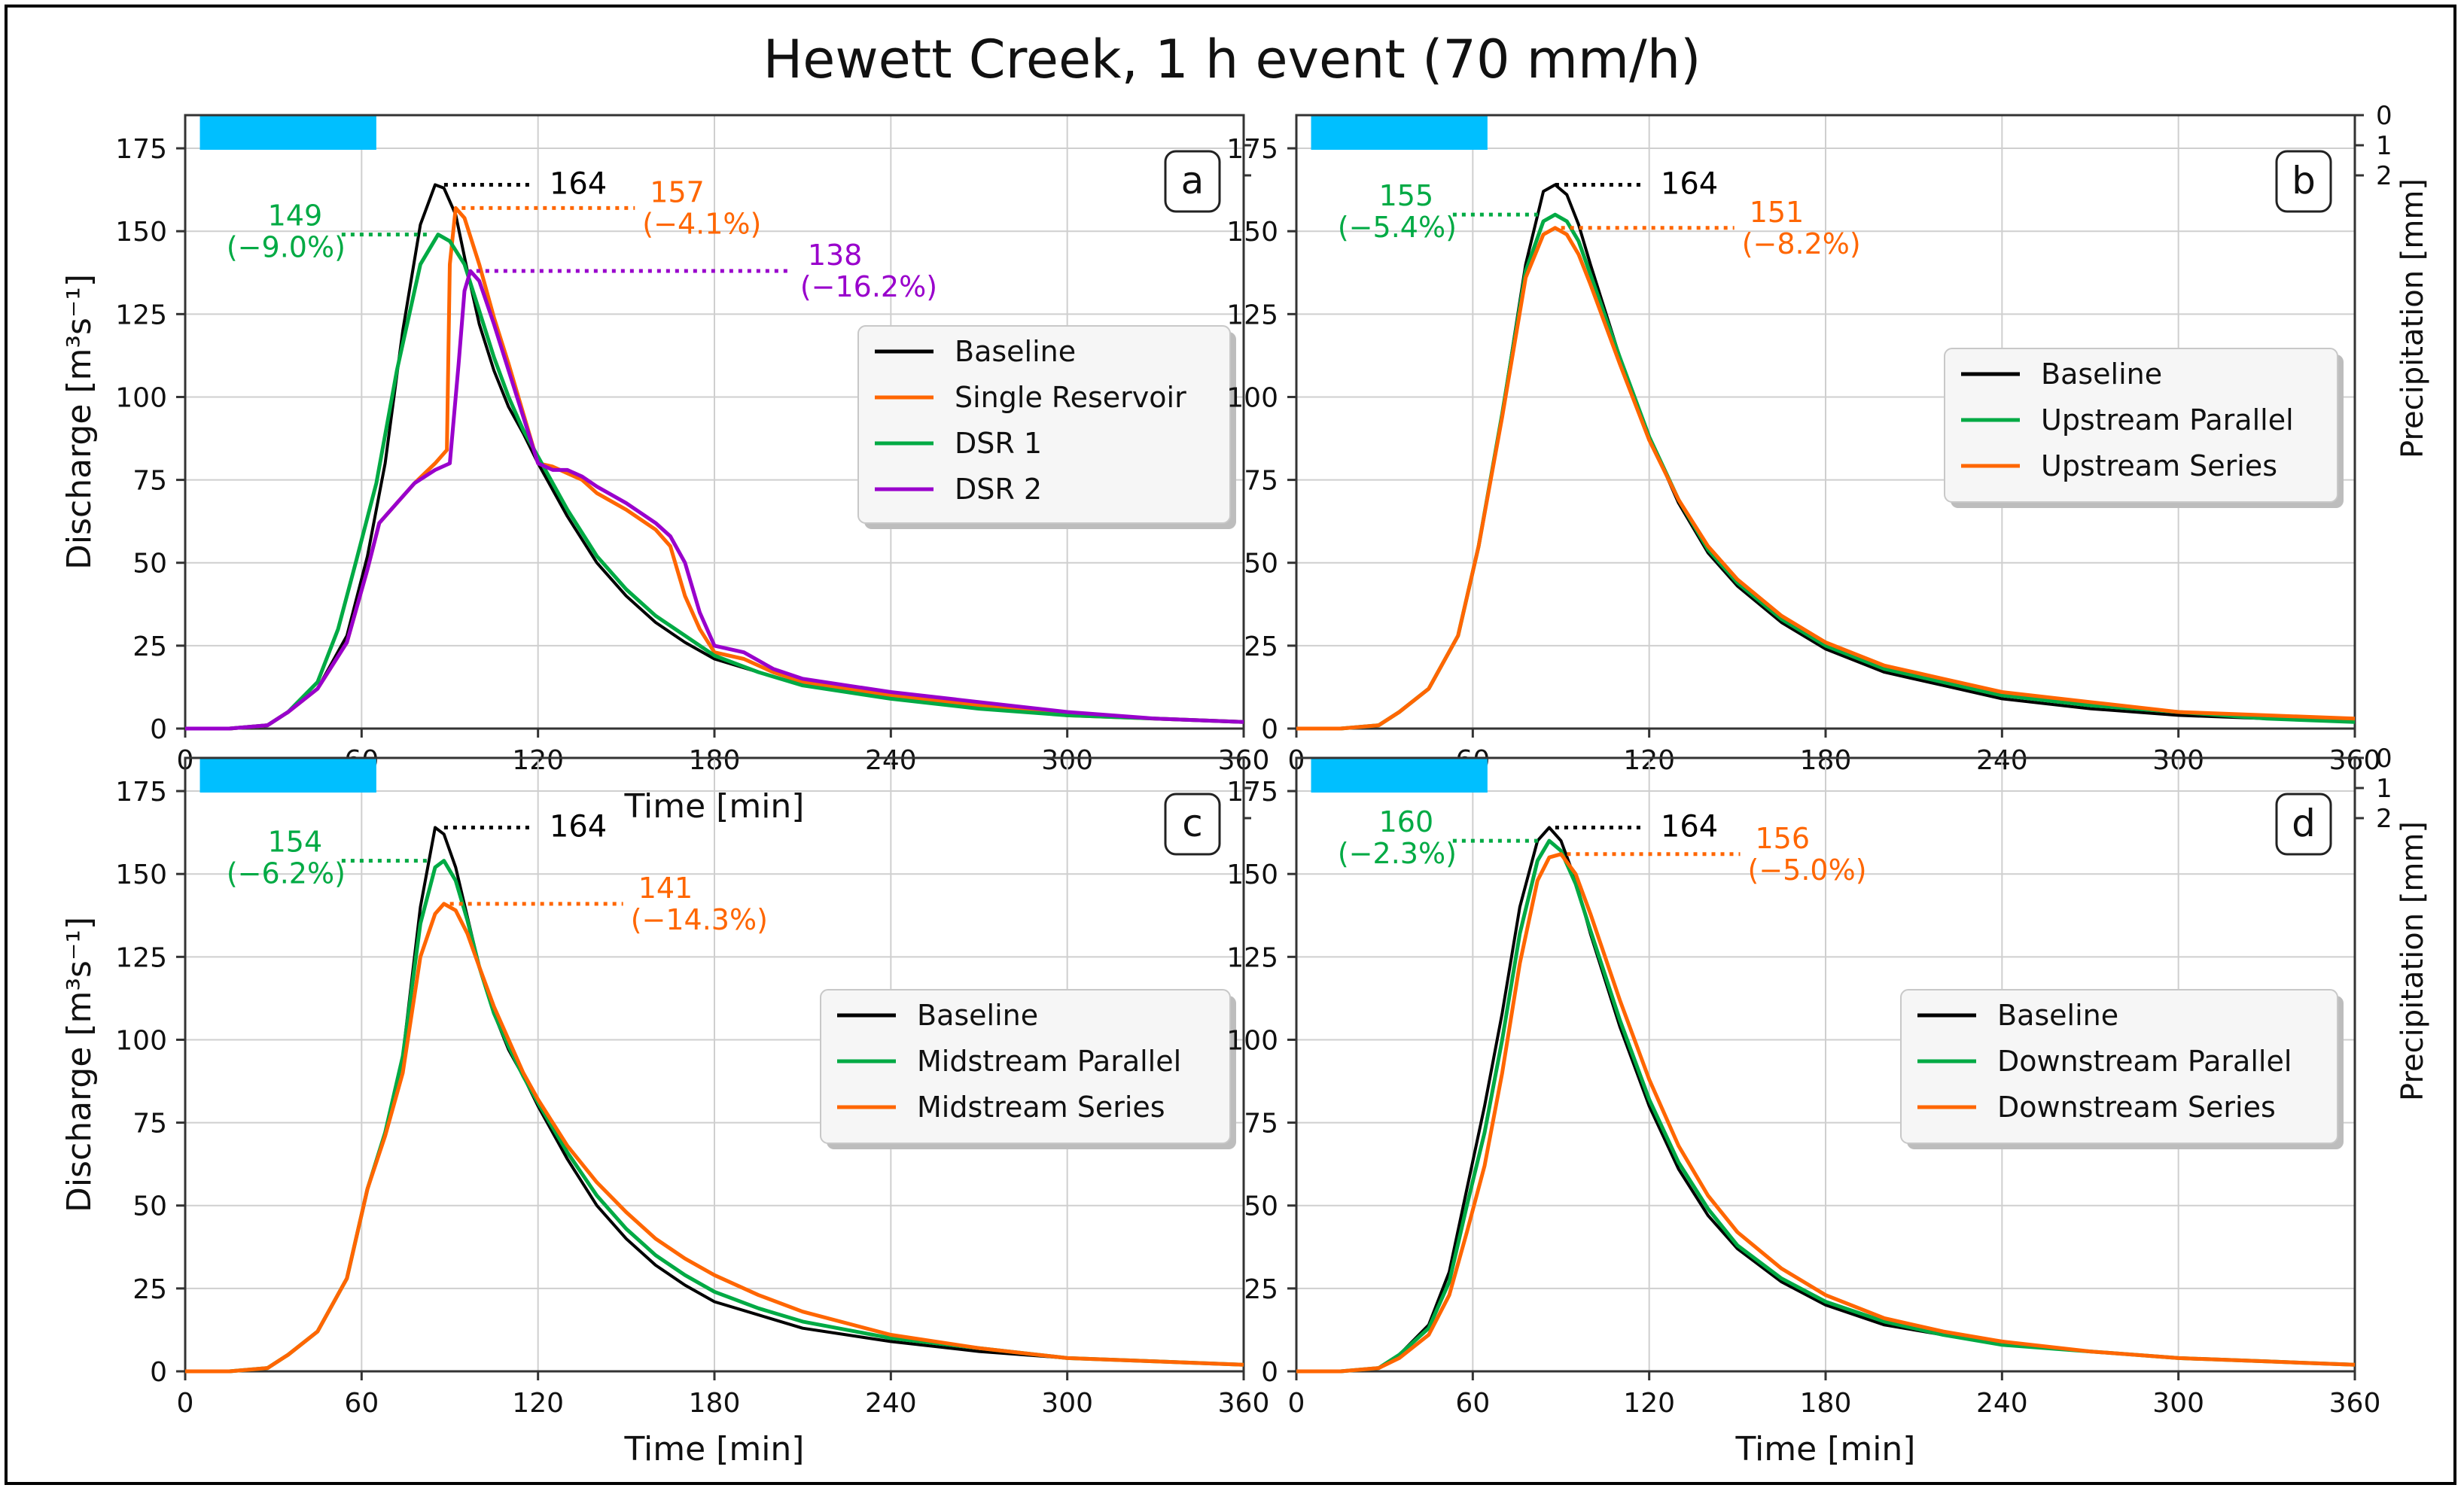 The image size is (2464, 1491). I want to click on x-tick-label: 180, so click(715, 1403).